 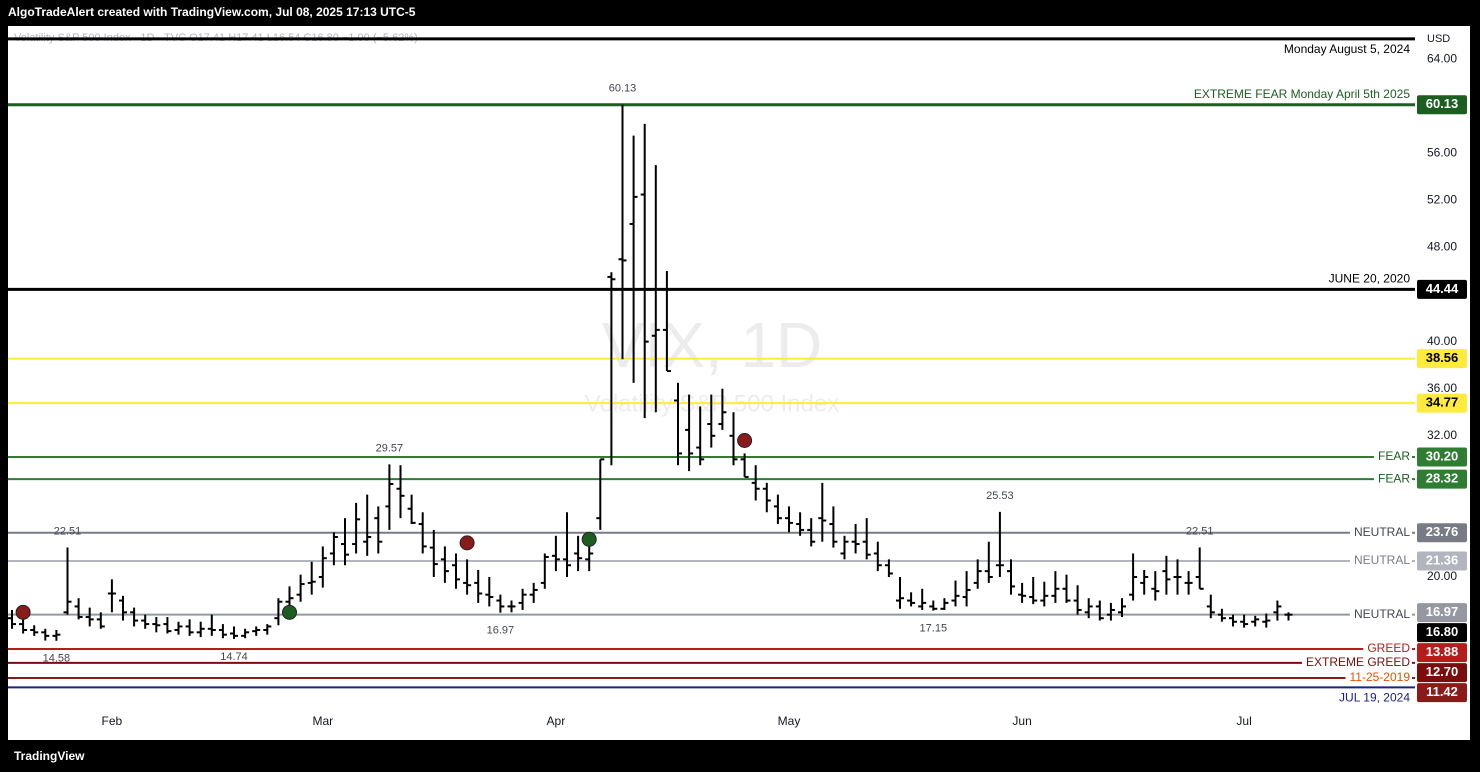 I want to click on extreme-label: 29.57, so click(x=390, y=448).